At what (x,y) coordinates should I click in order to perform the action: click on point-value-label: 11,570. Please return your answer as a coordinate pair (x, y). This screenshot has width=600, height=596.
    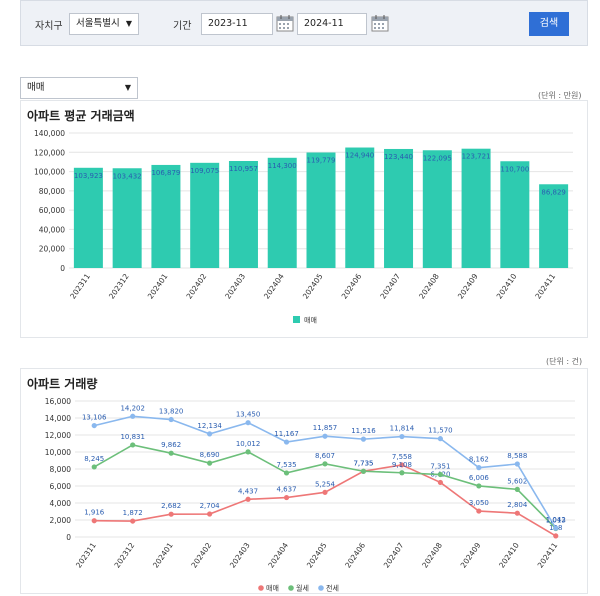
    Looking at the image, I should click on (440, 431).